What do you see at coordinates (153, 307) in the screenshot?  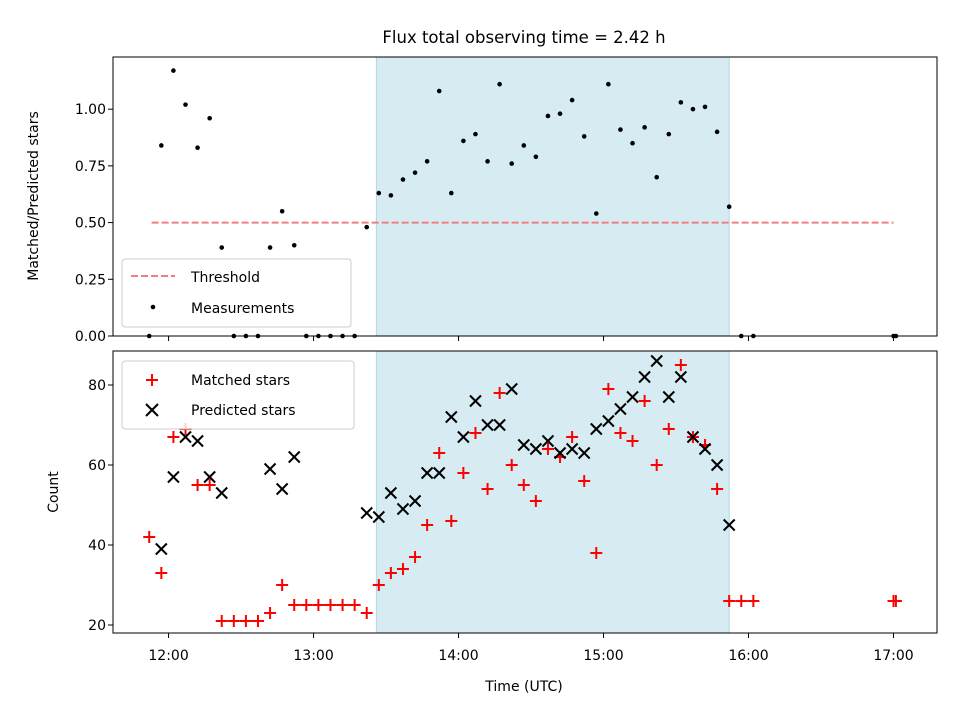 I see `legend-measurements-swatch` at bounding box center [153, 307].